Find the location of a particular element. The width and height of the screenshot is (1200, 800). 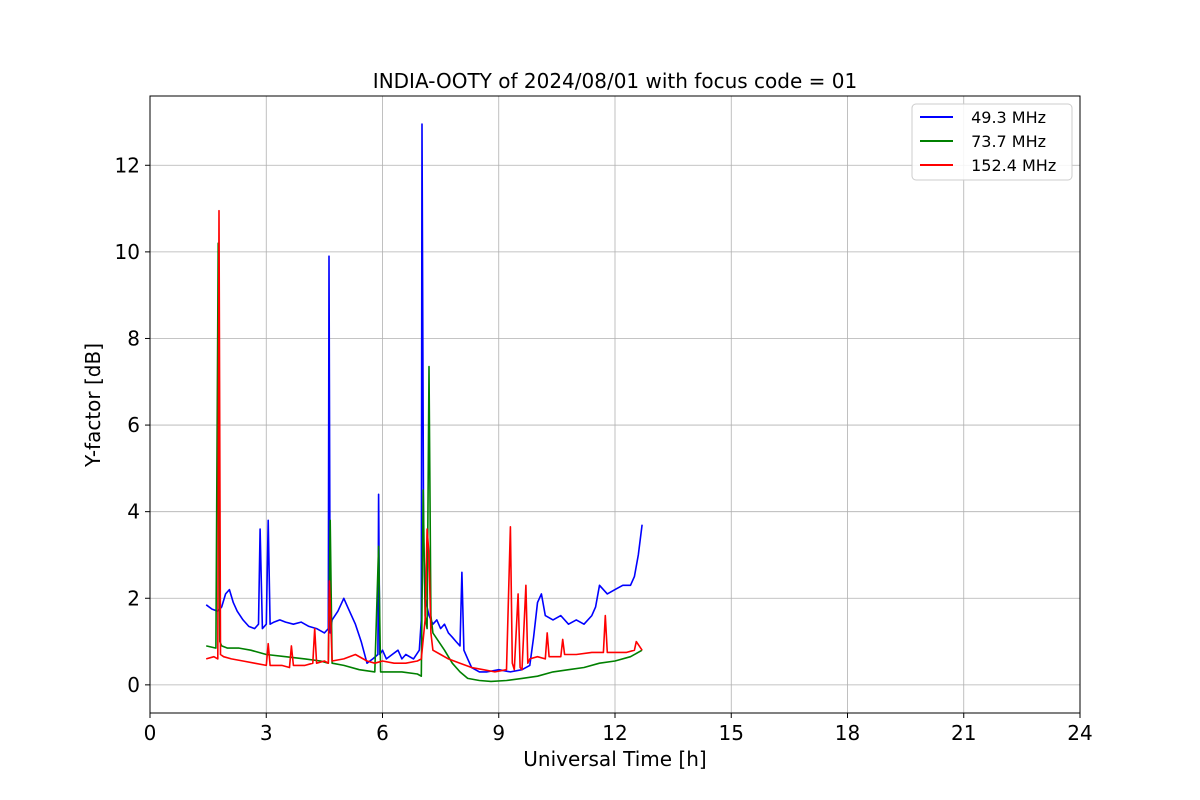

x-tick-label: 21 is located at coordinates (963, 733).